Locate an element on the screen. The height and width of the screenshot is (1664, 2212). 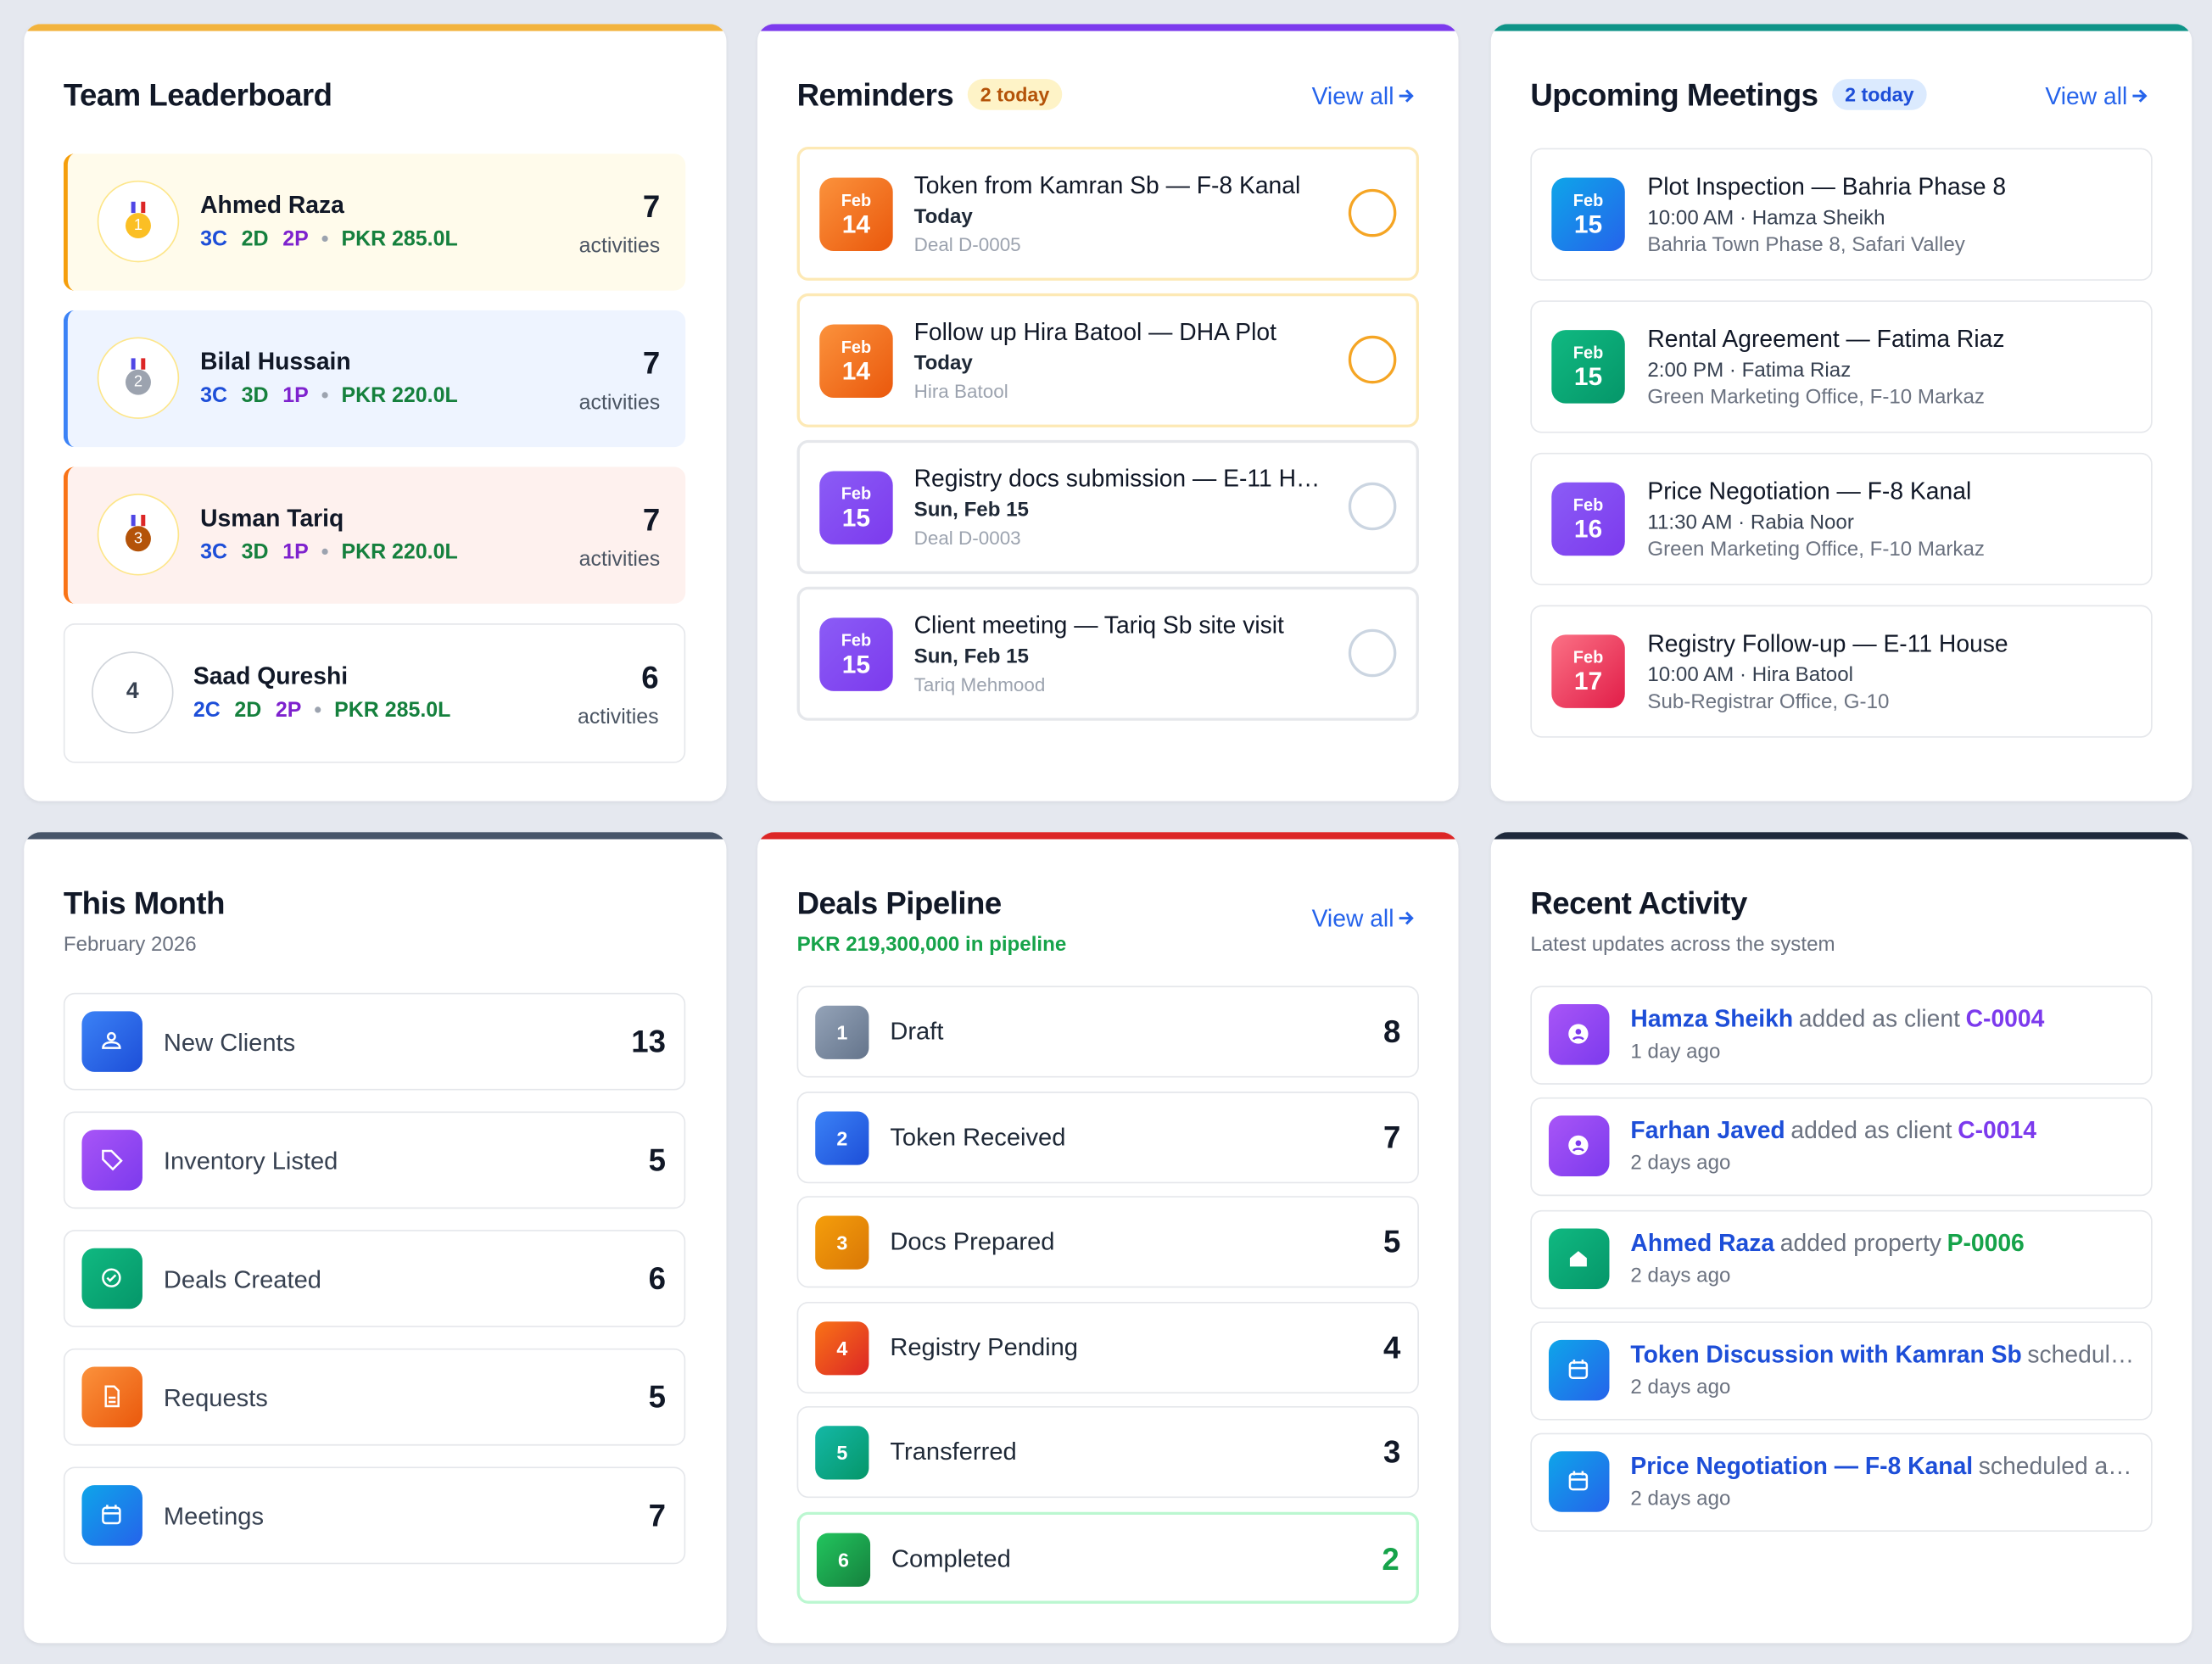
card-title: Recent Activity is located at coordinates (1638, 903).